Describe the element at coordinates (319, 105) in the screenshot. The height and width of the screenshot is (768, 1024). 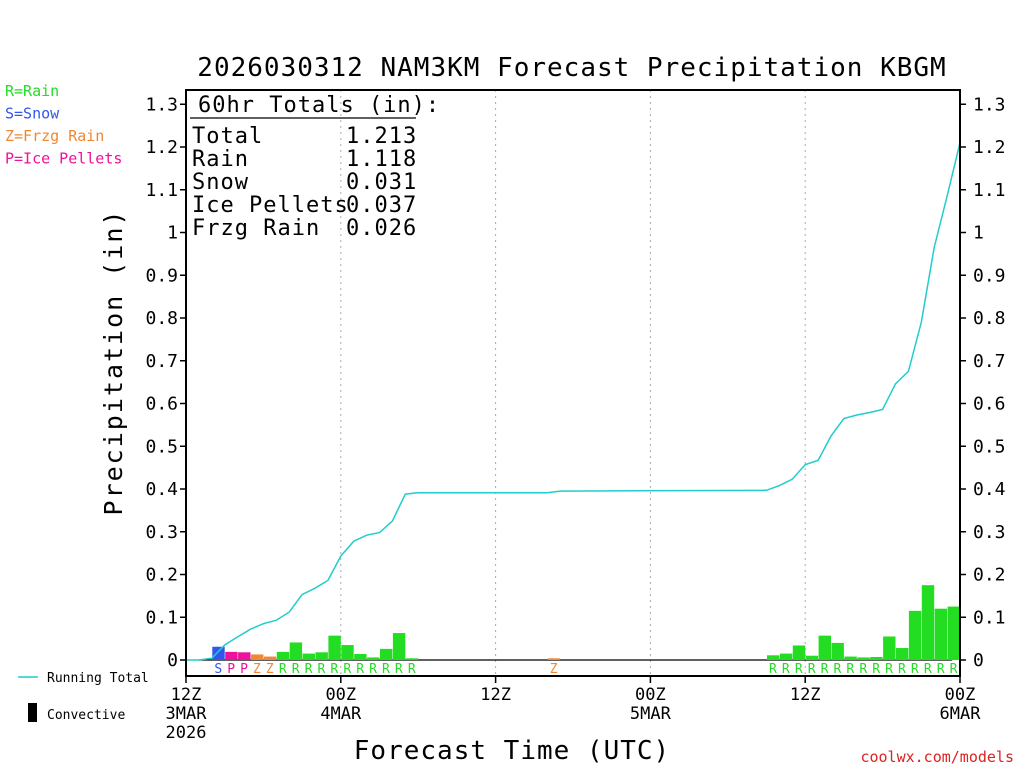
I see `totals-header: 60hr Totals (in):` at that location.